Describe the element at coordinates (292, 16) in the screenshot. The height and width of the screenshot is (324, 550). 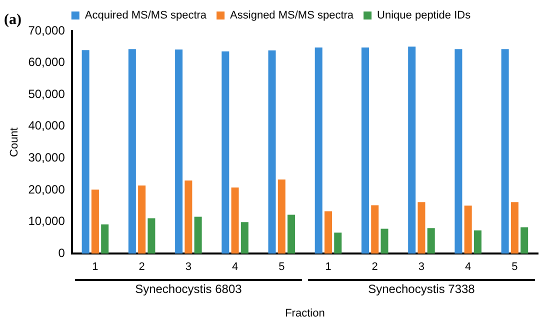
I see `legend-label: Assigned MS/MS spectra` at that location.